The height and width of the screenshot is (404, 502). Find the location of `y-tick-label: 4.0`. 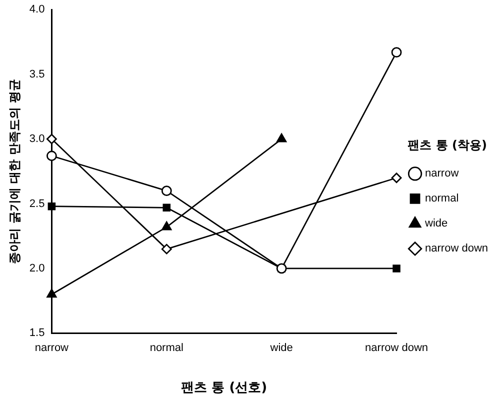

y-tick-label: 4.0 is located at coordinates (37, 10).